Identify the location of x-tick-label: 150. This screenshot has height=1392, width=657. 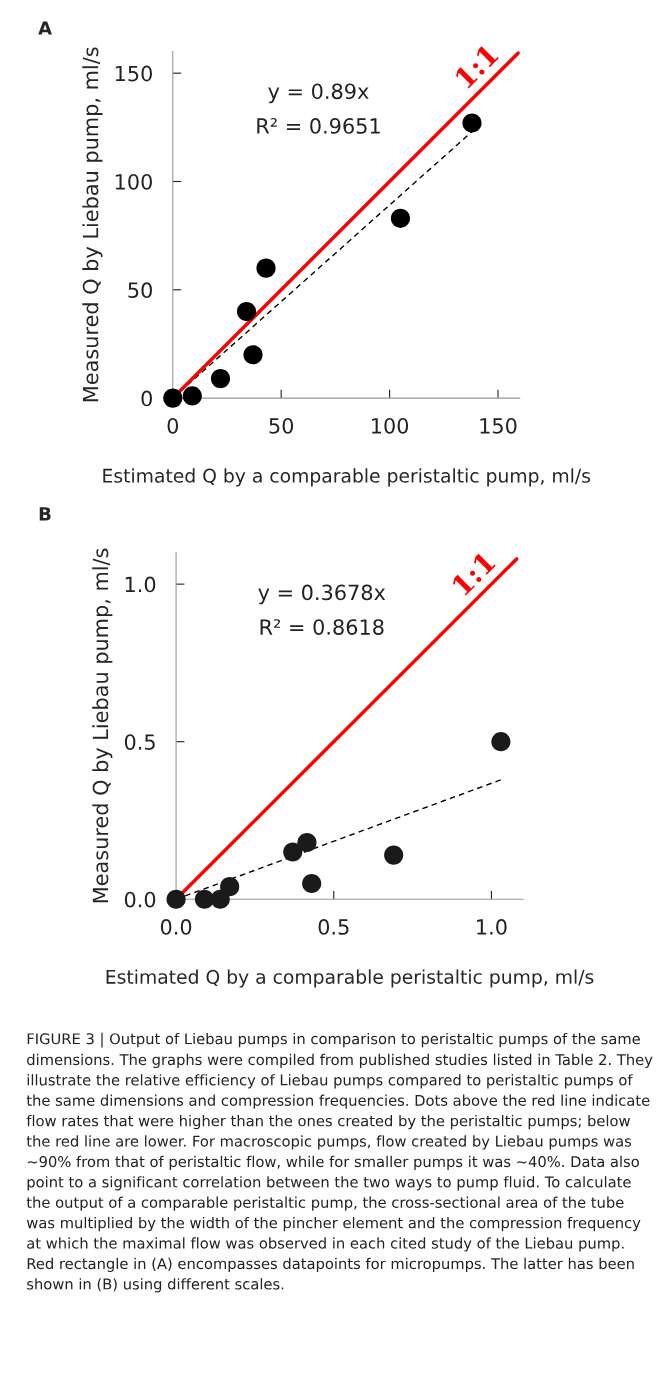
(498, 425).